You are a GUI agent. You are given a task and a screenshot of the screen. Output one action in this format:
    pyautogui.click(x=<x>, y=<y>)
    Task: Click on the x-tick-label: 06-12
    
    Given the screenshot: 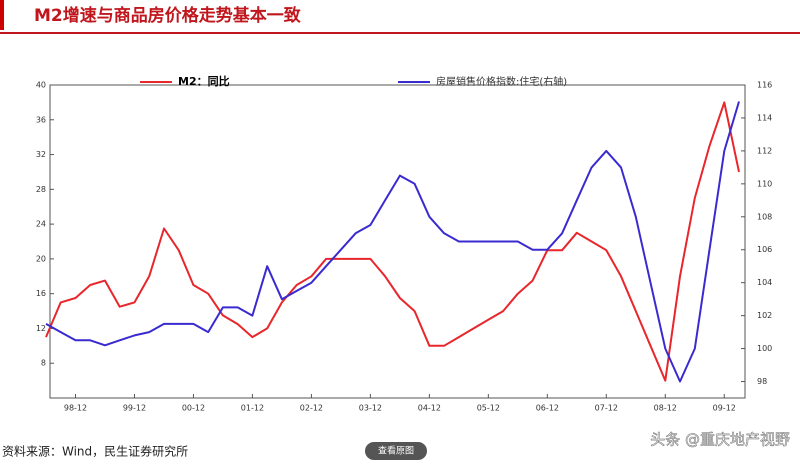 What is the action you would take?
    pyautogui.click(x=547, y=408)
    